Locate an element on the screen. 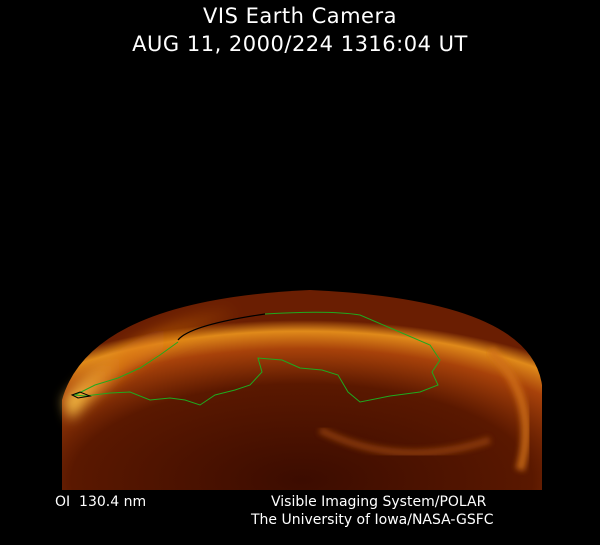 The height and width of the screenshot is (545, 600). wavelength-label: OI 130.4 nm is located at coordinates (101, 502).